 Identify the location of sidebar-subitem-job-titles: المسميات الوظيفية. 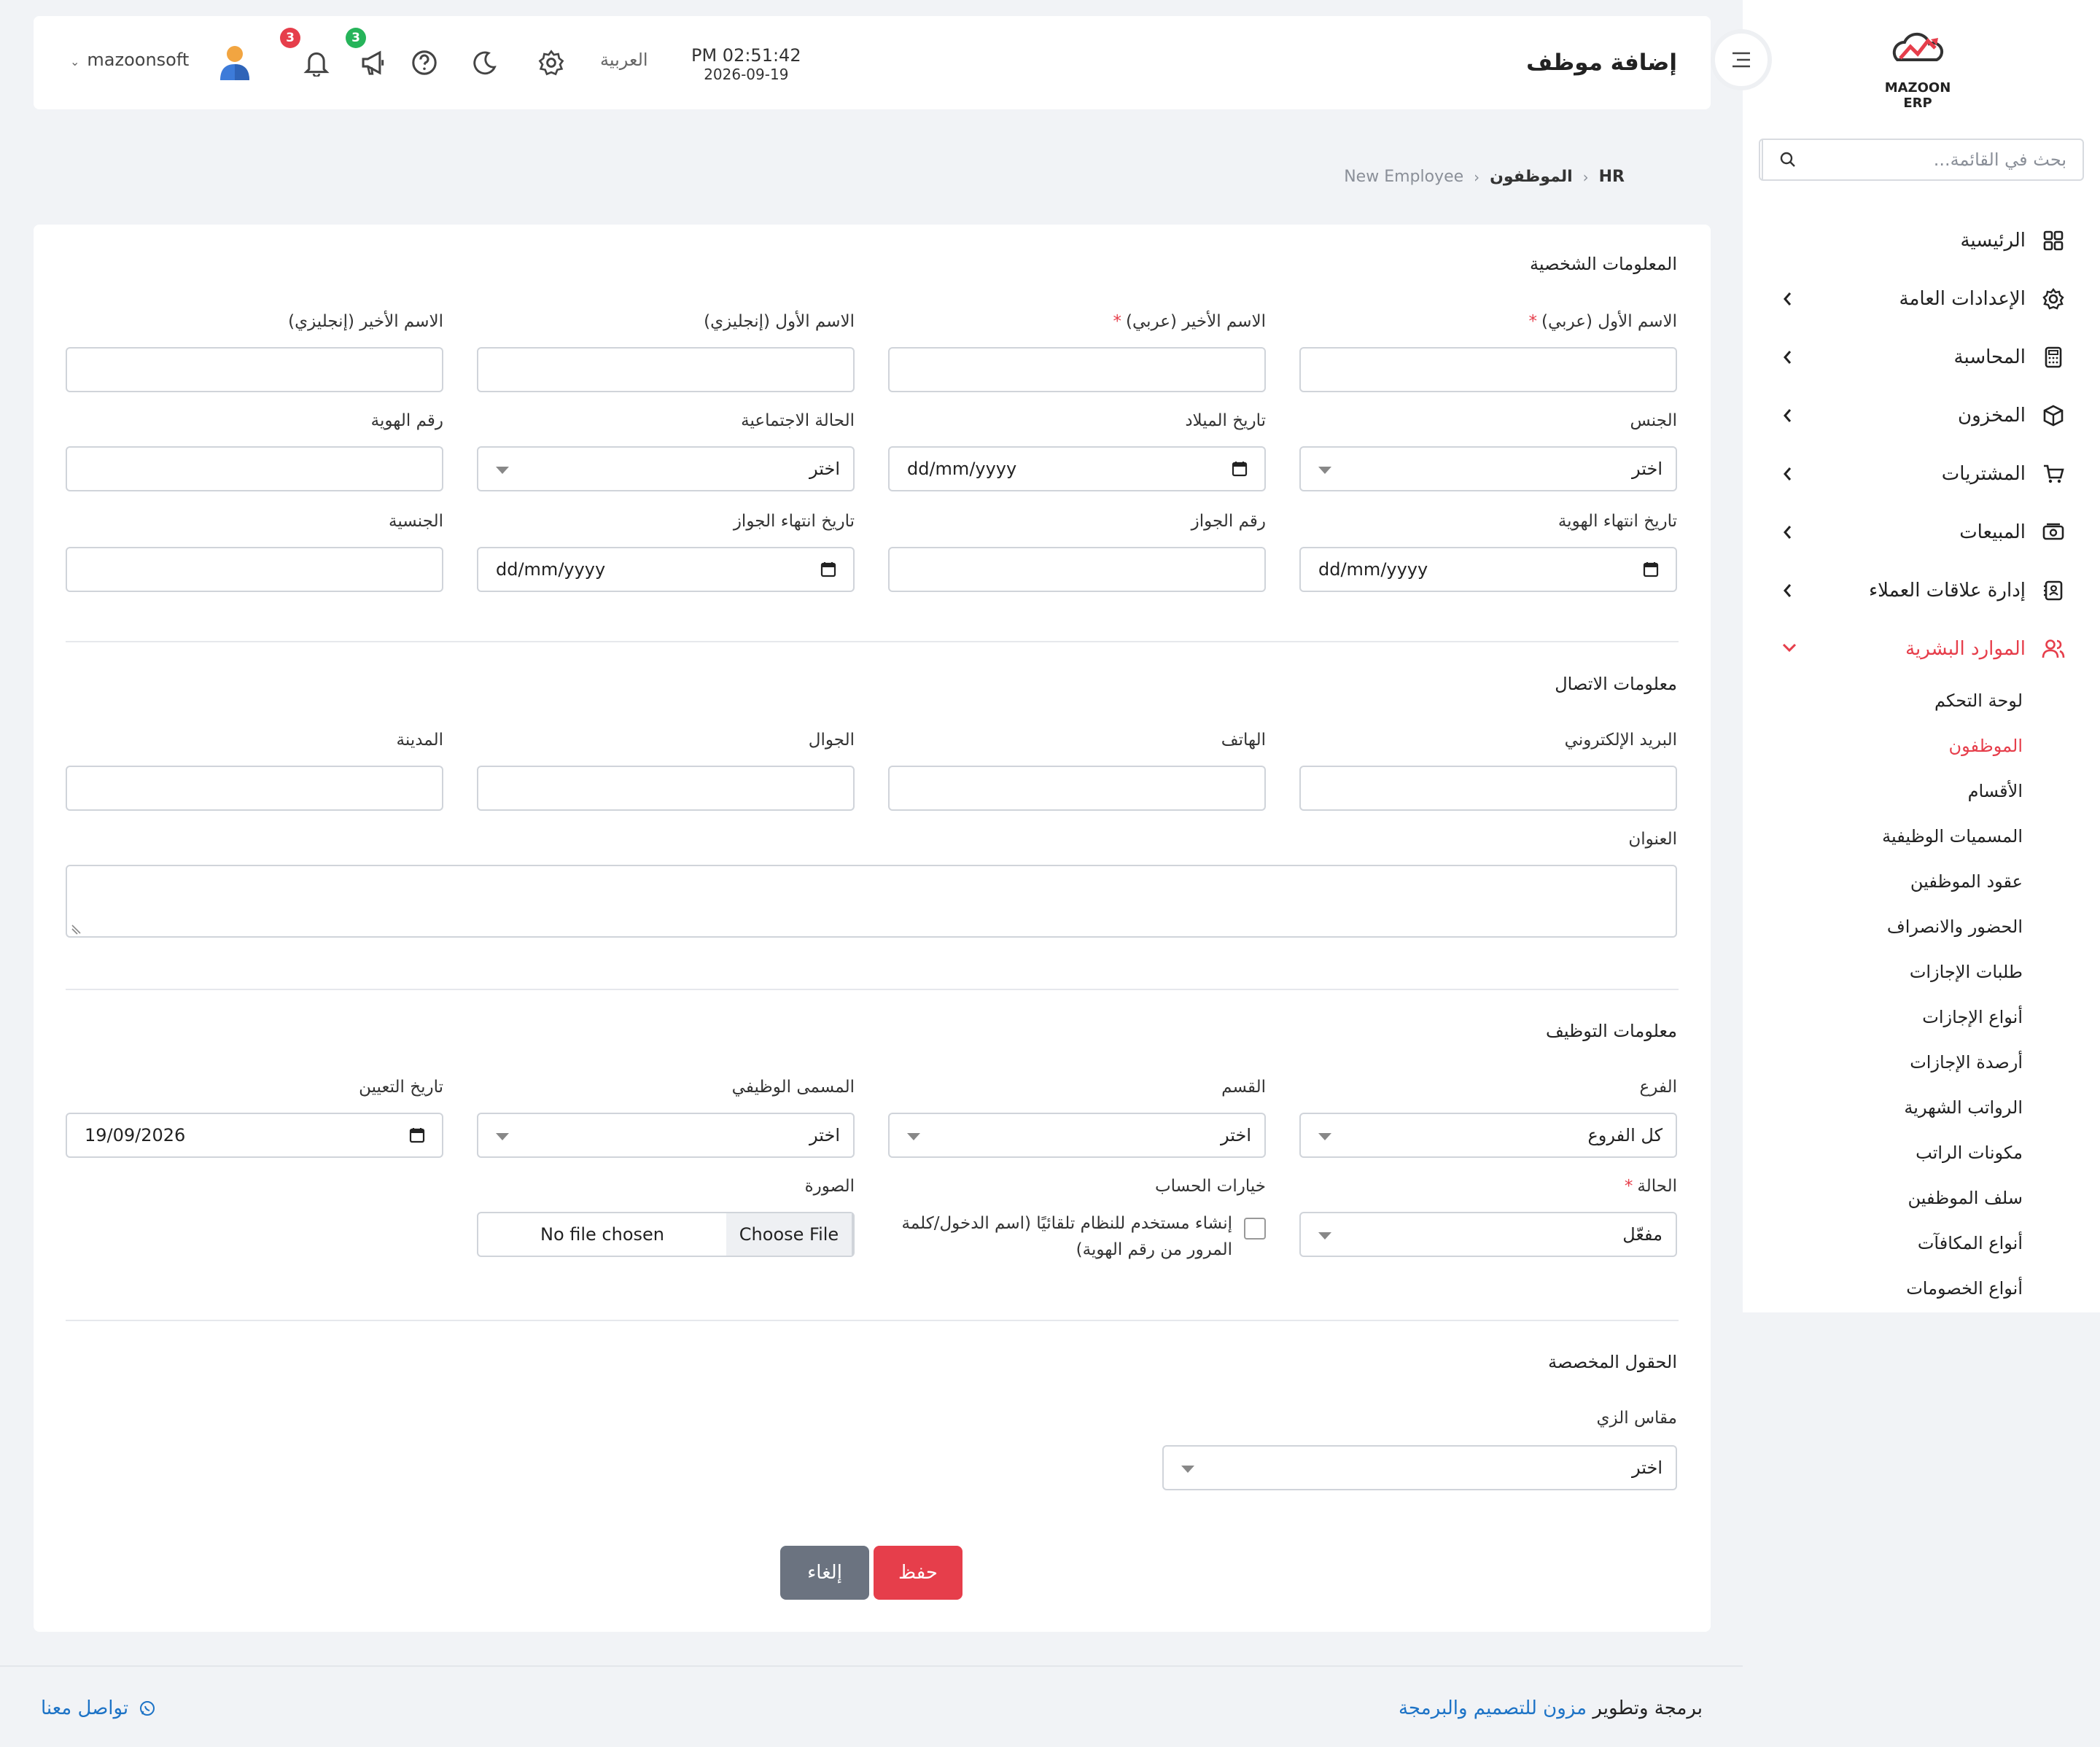
(1952, 836).